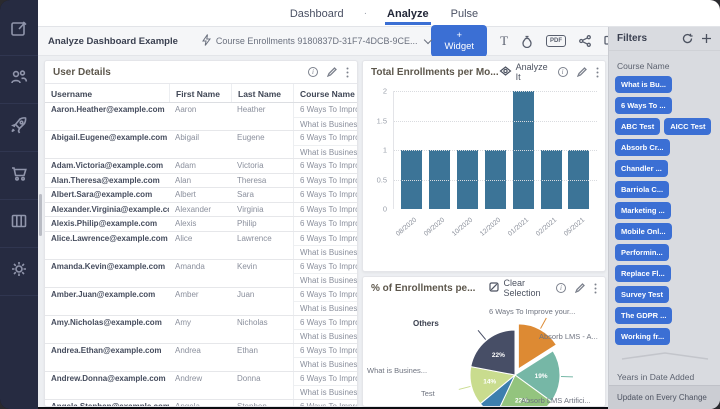 Image resolution: width=720 pixels, height=409 pixels. Describe the element at coordinates (254, 238) in the screenshot. I see `table-cell: Lawrence` at that location.